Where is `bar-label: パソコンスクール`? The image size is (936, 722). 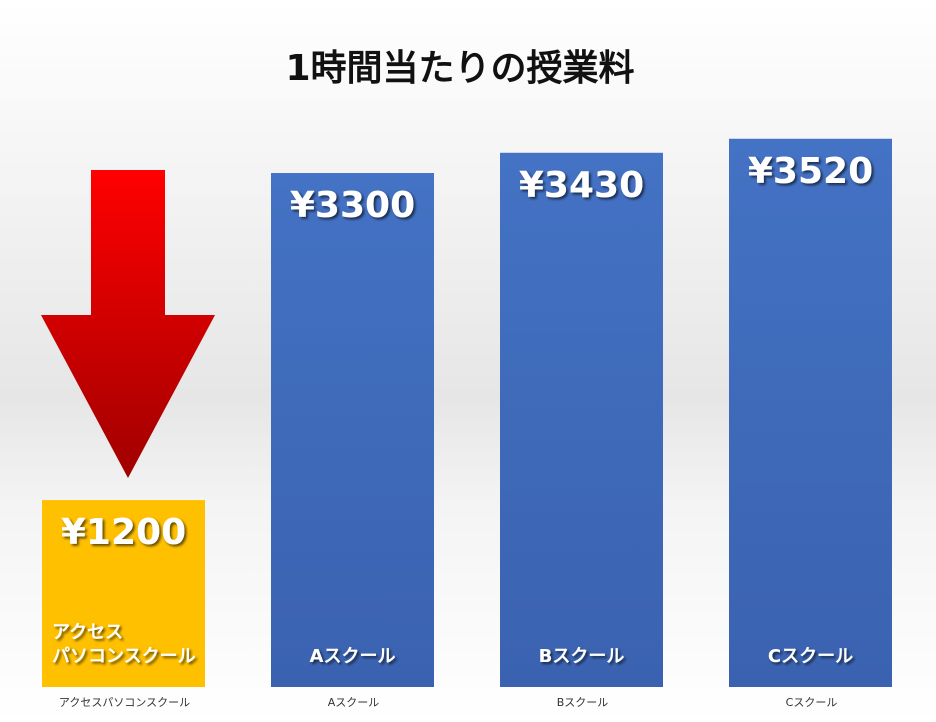 bar-label: パソコンスクール is located at coordinates (124, 656).